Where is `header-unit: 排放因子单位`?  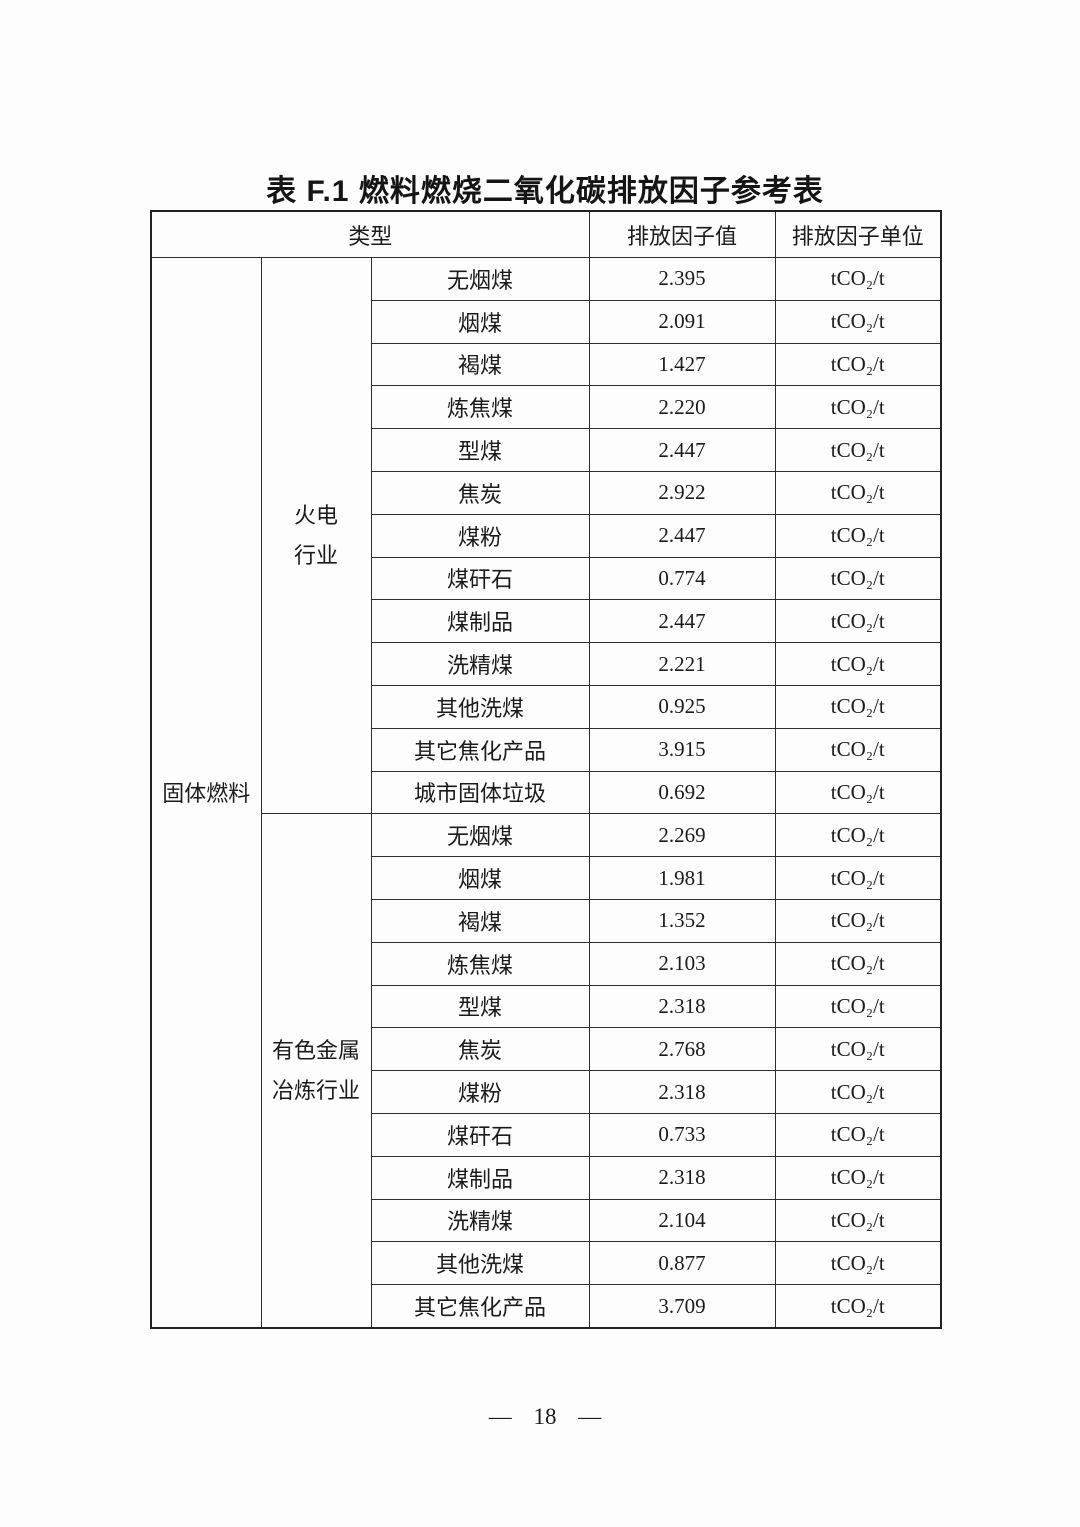
header-unit: 排放因子单位 is located at coordinates (858, 234).